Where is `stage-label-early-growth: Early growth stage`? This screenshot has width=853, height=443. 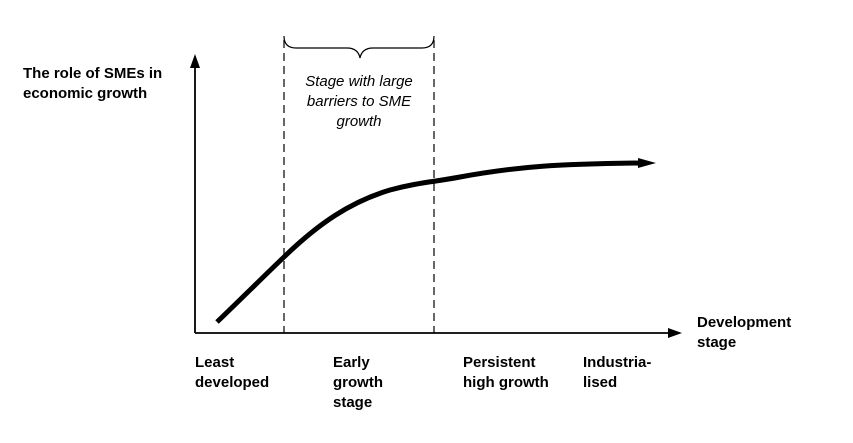
stage-label-early-growth: Early growth stage is located at coordinates (358, 382).